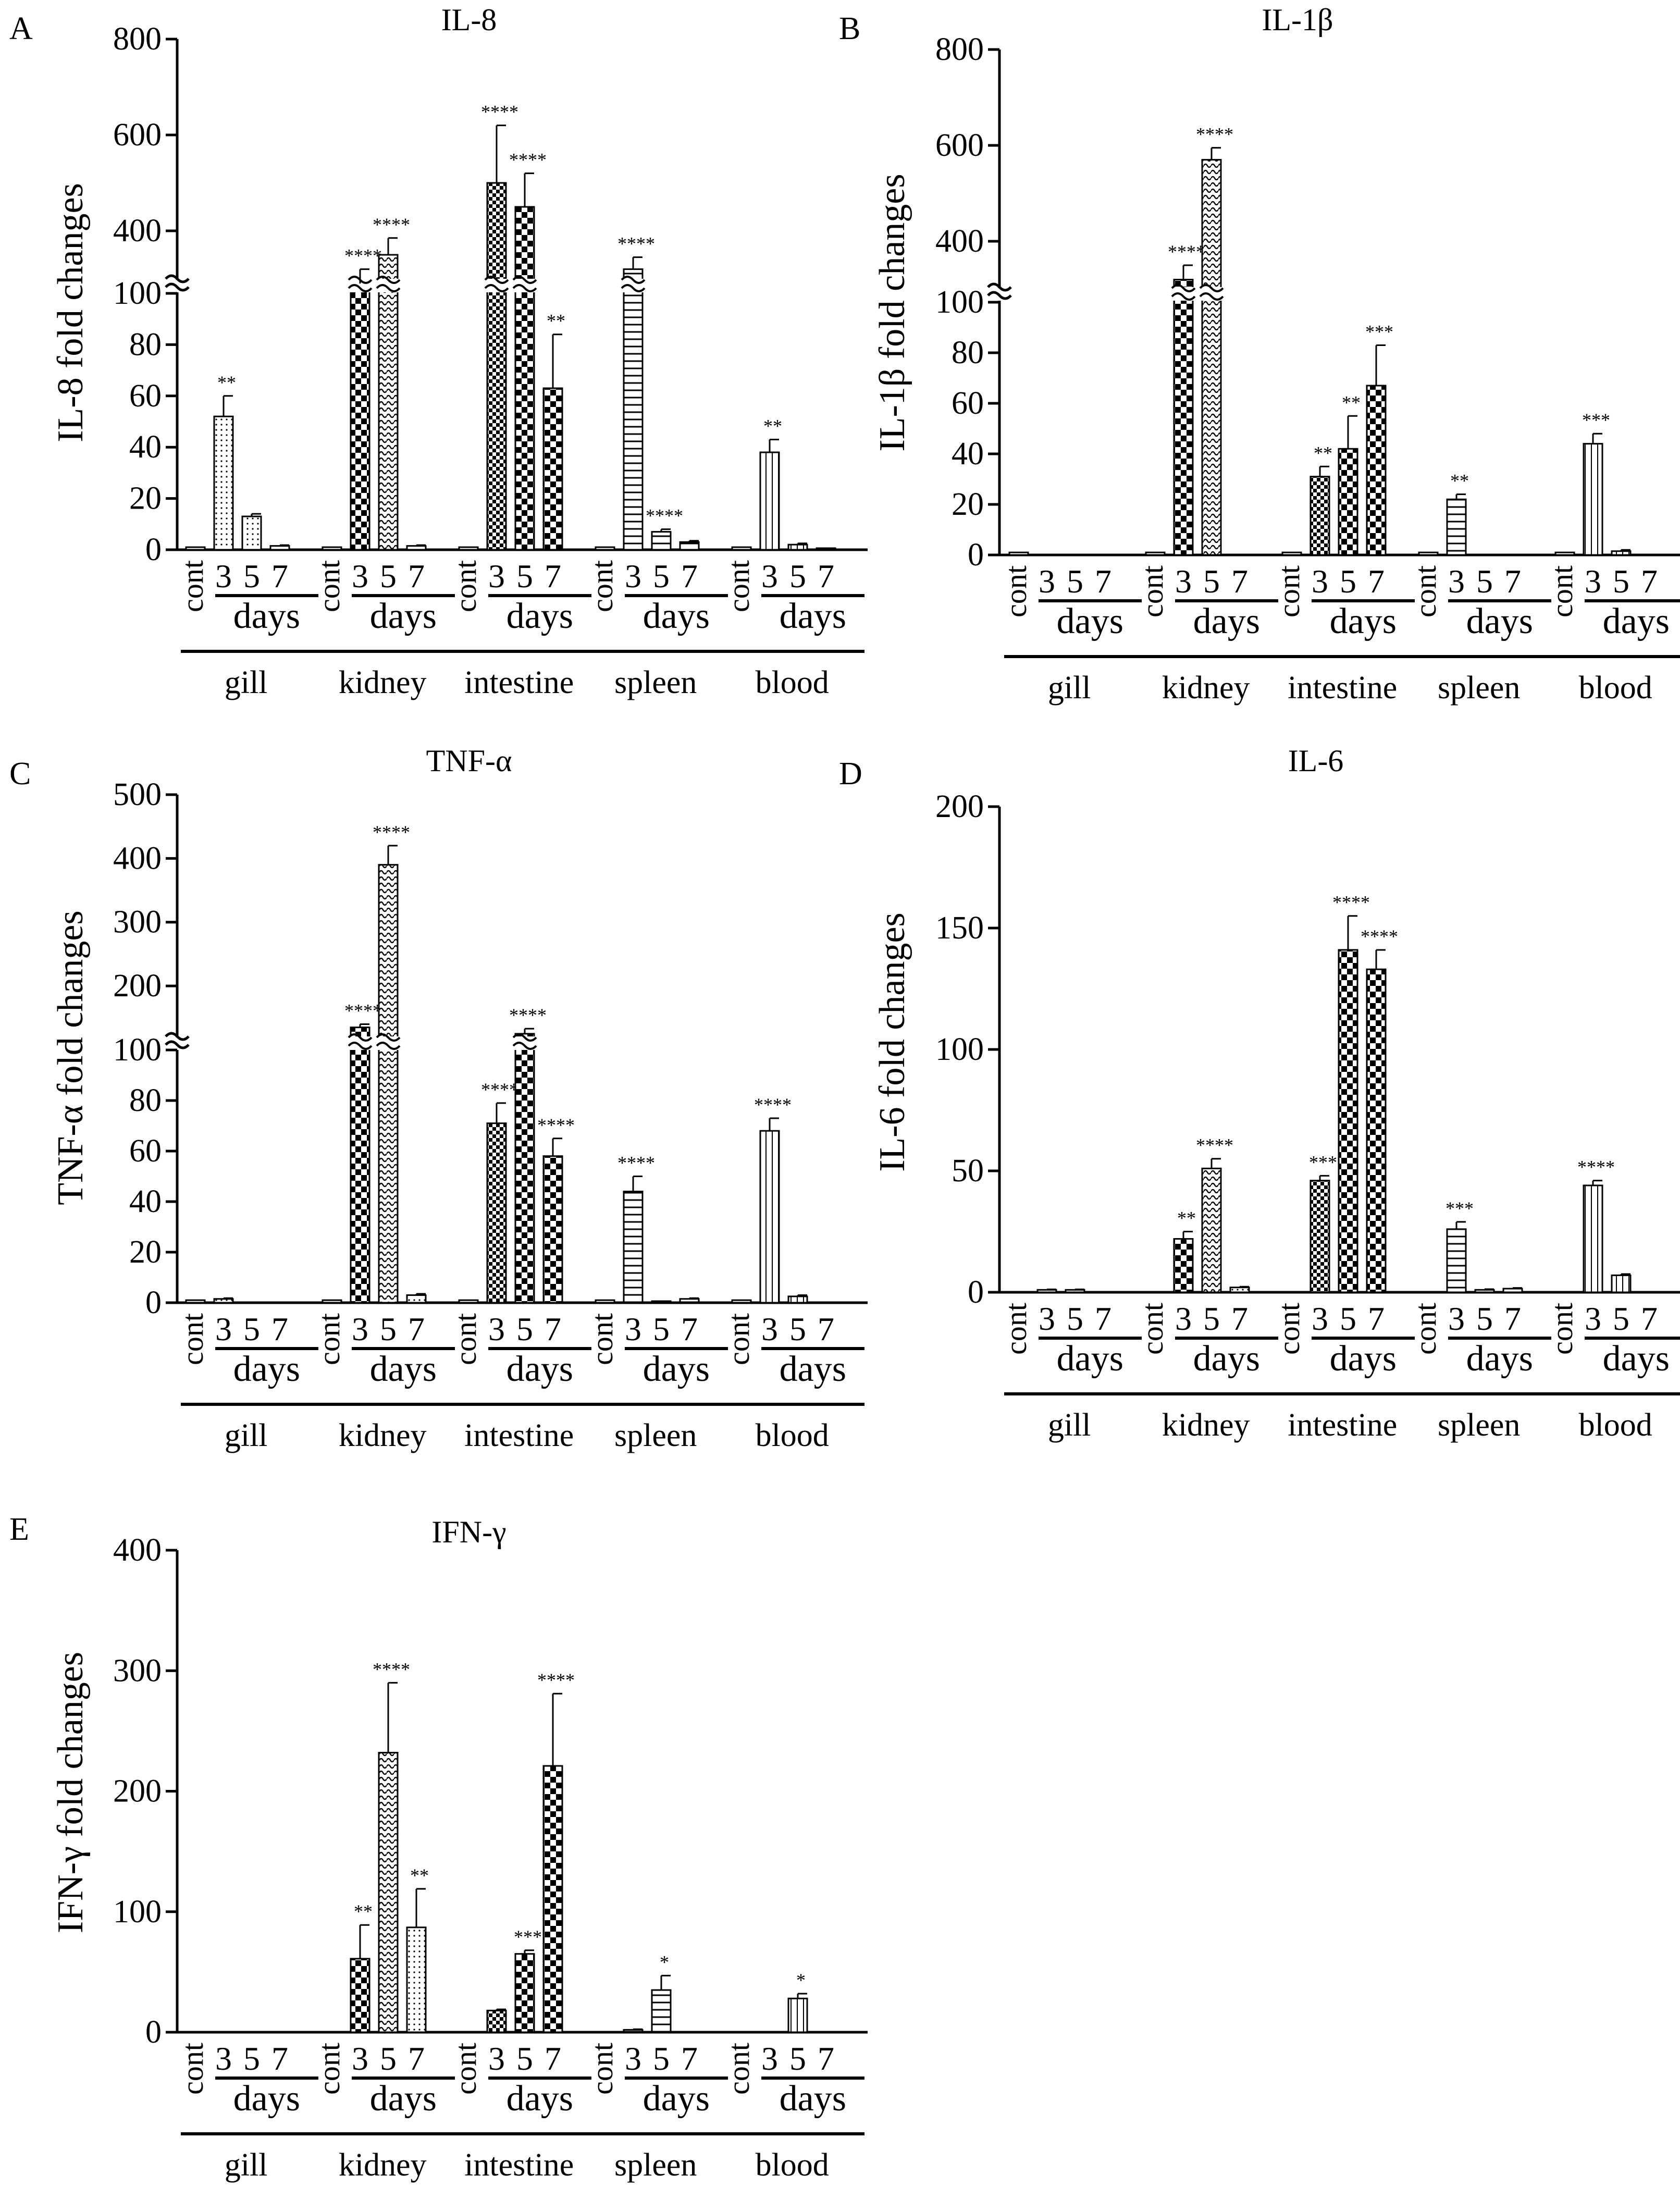 The width and height of the screenshot is (1680, 2200). What do you see at coordinates (1342, 1425) in the screenshot?
I see `tissue-label: intestine` at bounding box center [1342, 1425].